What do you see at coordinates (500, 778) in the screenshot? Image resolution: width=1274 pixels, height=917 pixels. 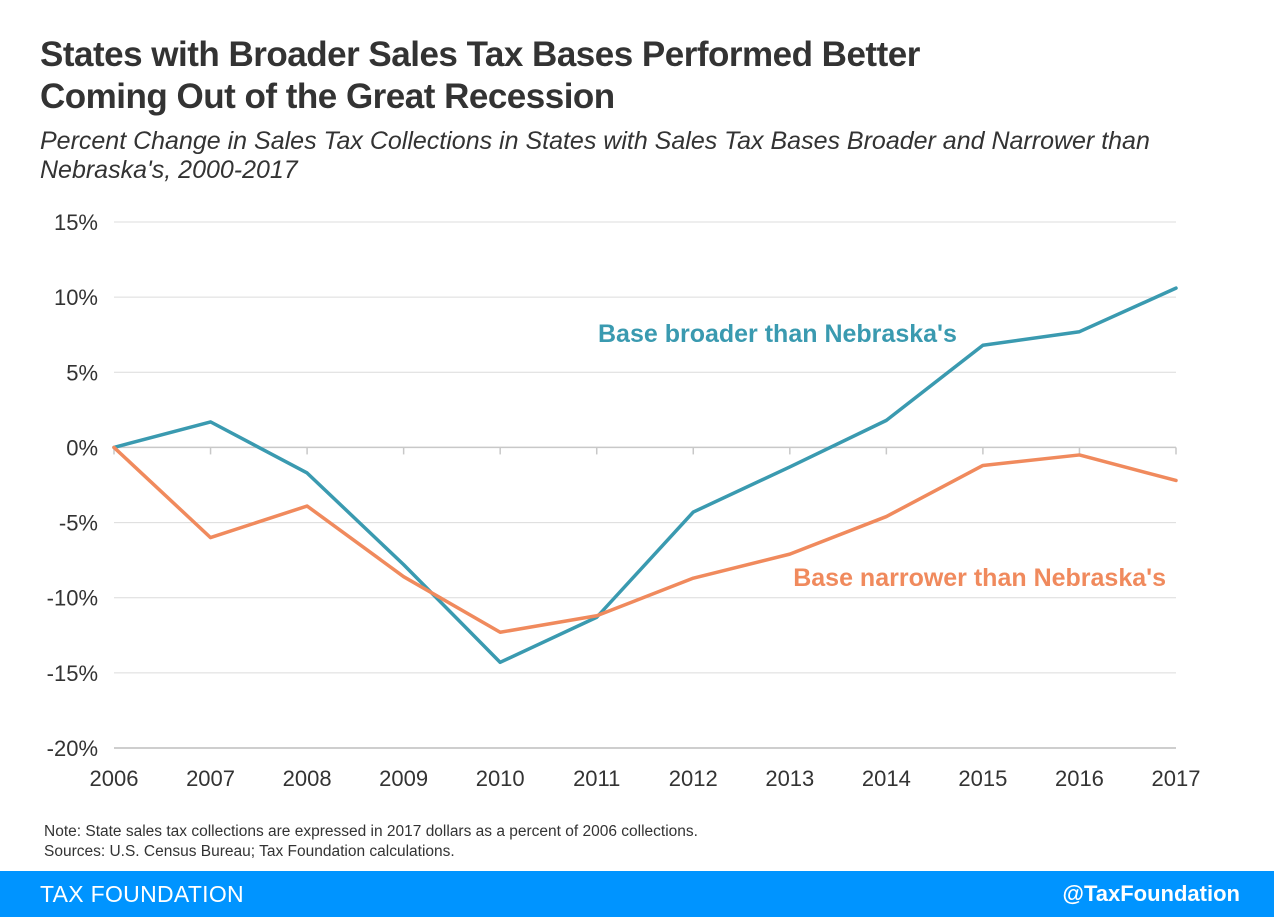 I see `x-tick-label: 2010` at bounding box center [500, 778].